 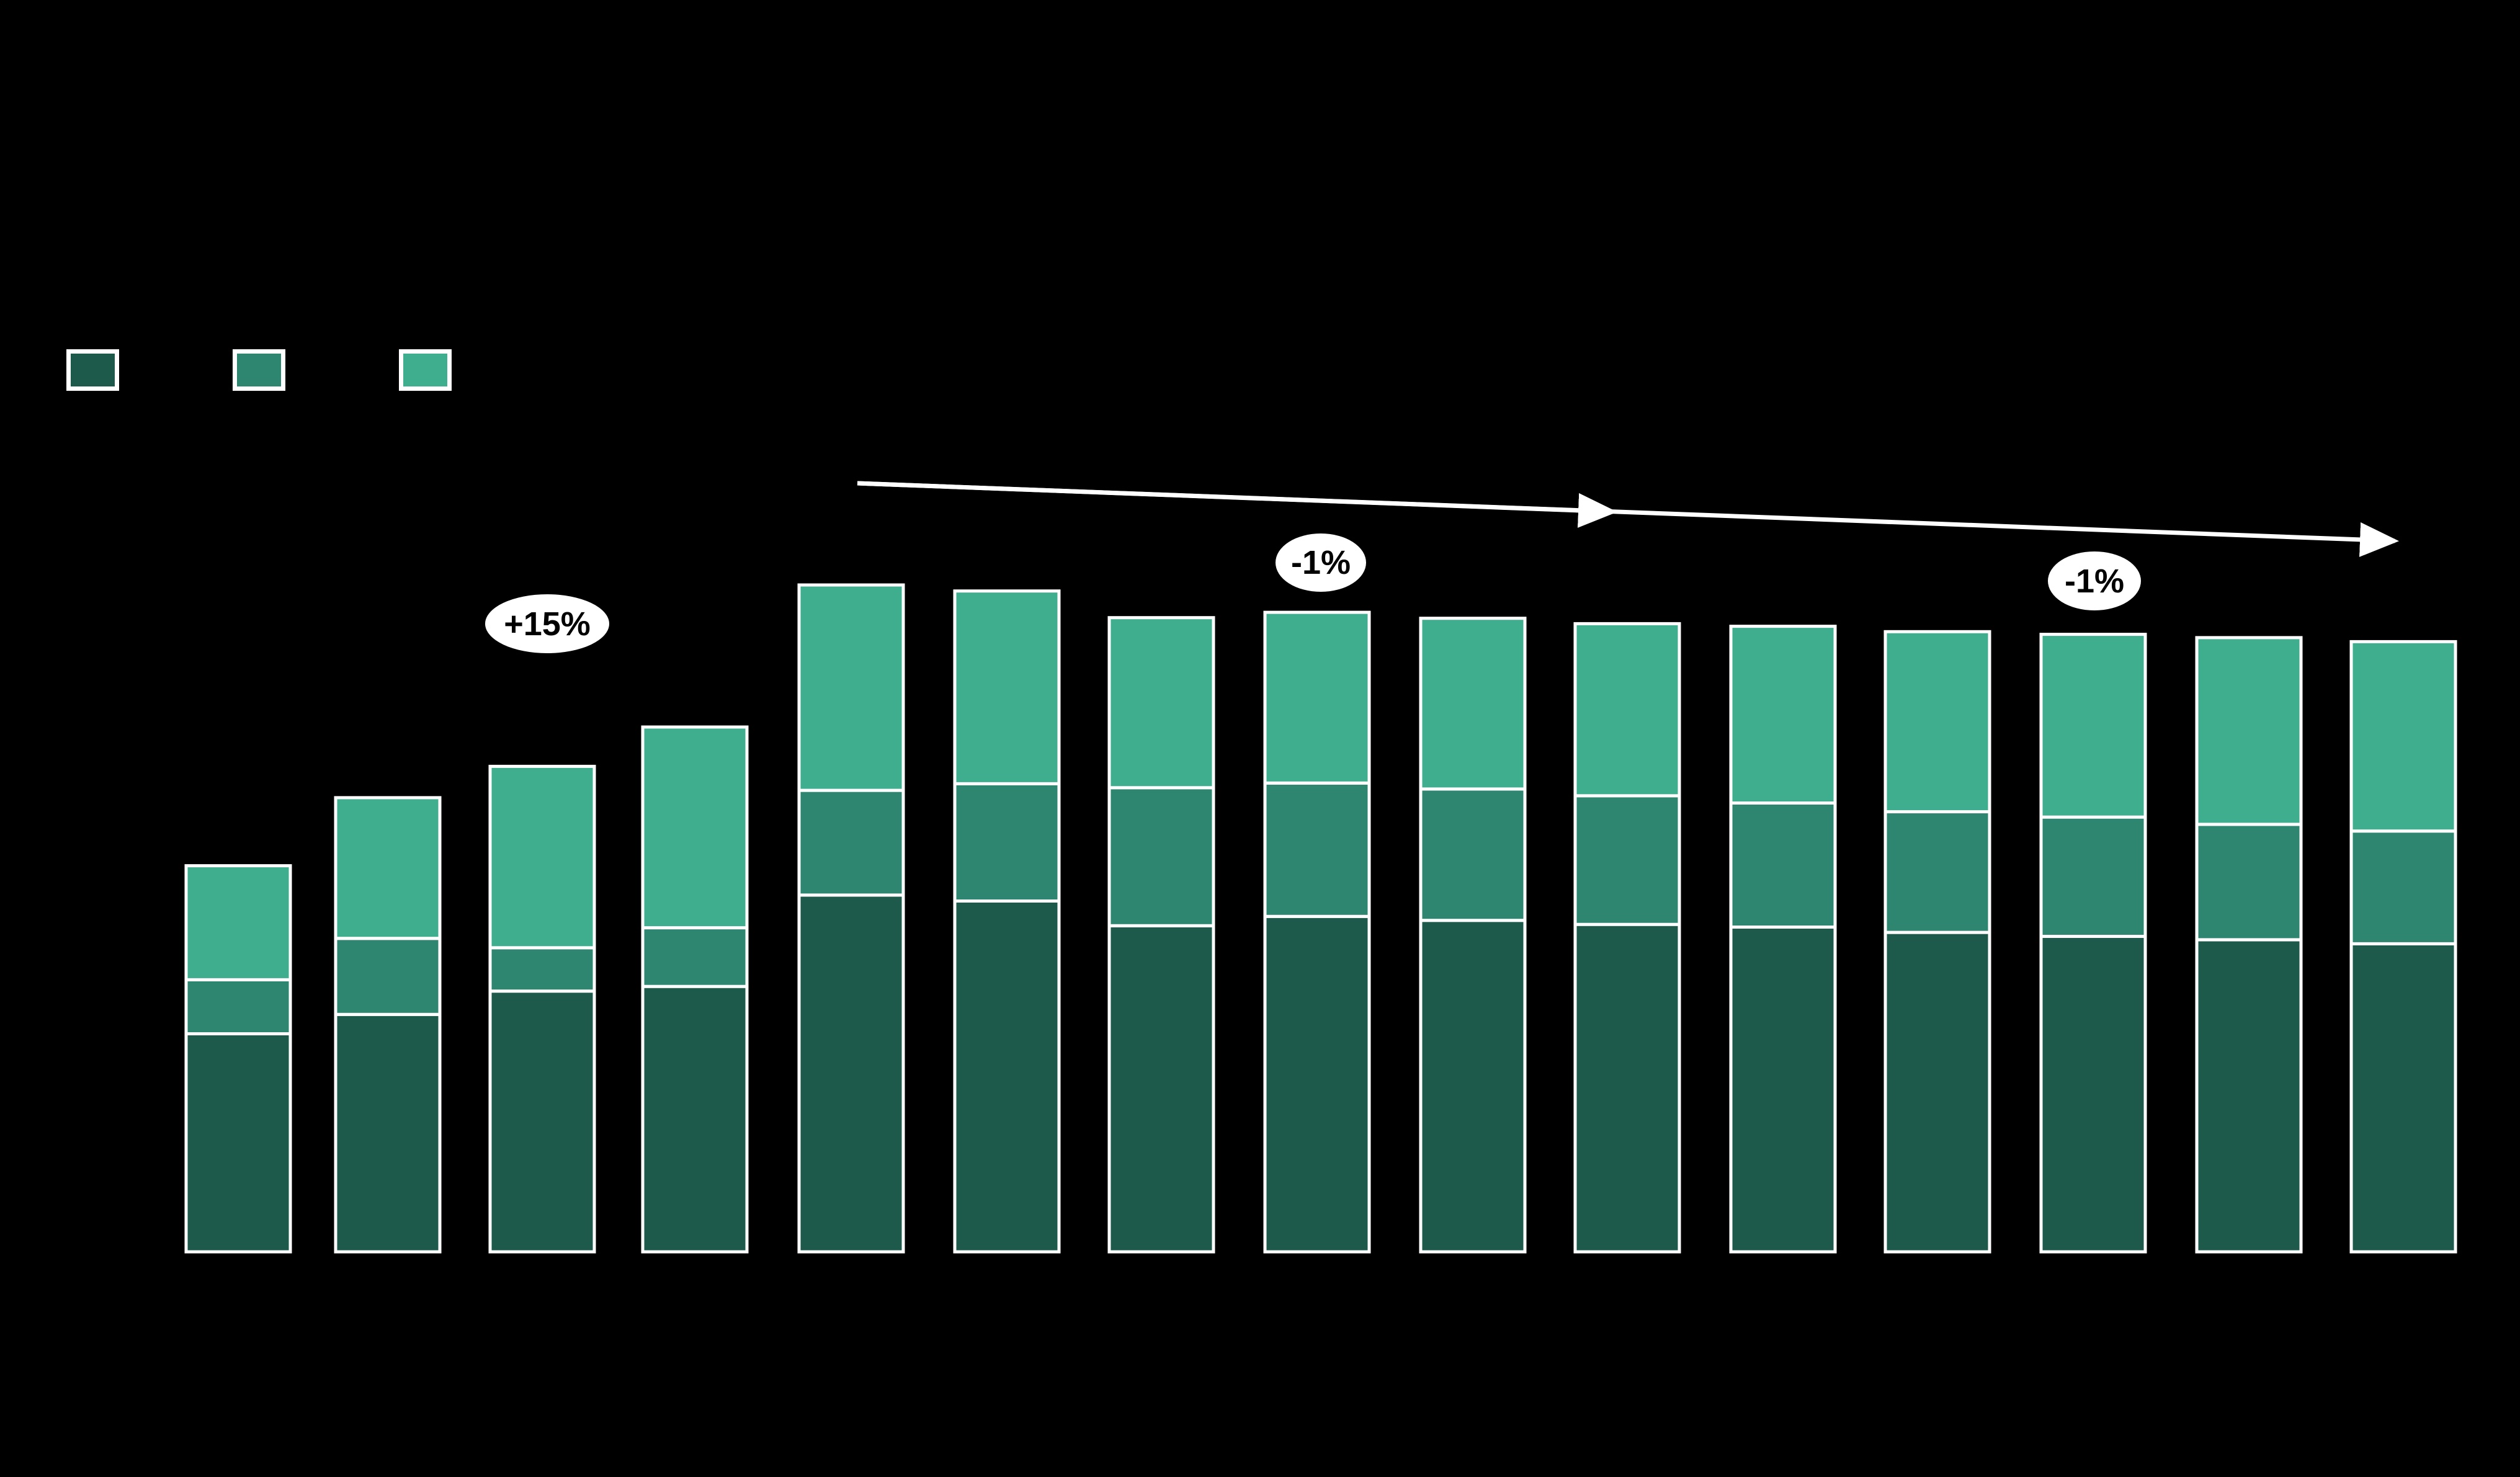 What do you see at coordinates (1473, 1086) in the screenshot?
I see `bar-9-segment-dark-green` at bounding box center [1473, 1086].